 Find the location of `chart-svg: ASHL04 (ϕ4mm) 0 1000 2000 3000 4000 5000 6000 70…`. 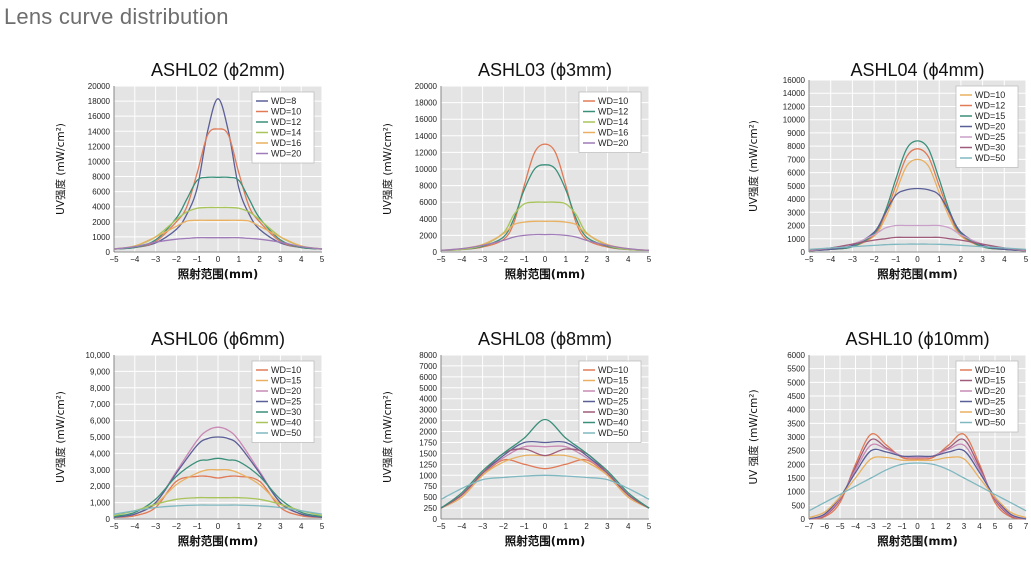

chart-svg: ASHL04 (ϕ4mm) 0 1000 2000 3000 4000 5000 6000 70… is located at coordinates (888, 170).